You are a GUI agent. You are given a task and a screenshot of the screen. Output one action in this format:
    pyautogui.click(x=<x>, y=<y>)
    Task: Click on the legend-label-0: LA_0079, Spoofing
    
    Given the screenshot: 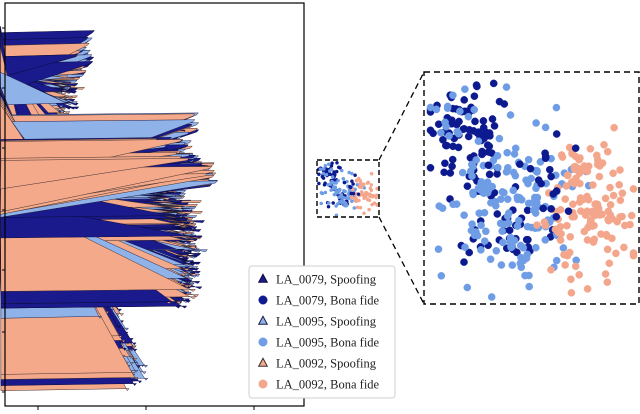 What is the action you would take?
    pyautogui.click(x=326, y=280)
    